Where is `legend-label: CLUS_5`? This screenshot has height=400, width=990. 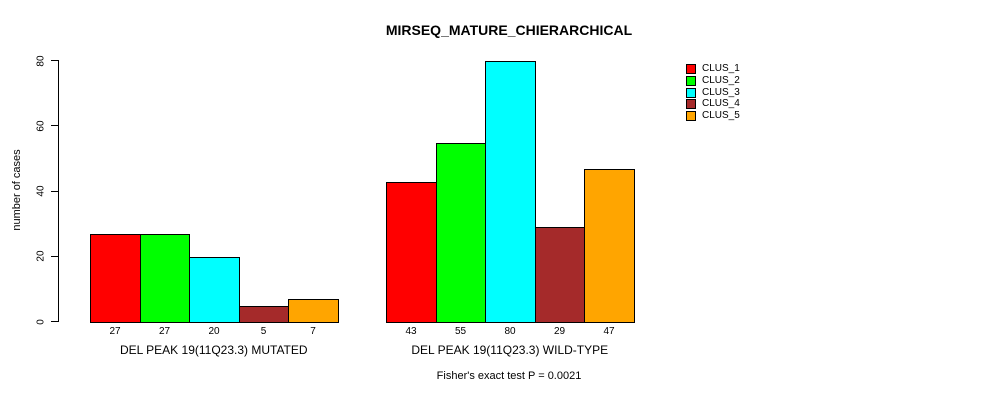
legend-label: CLUS_5 is located at coordinates (721, 115).